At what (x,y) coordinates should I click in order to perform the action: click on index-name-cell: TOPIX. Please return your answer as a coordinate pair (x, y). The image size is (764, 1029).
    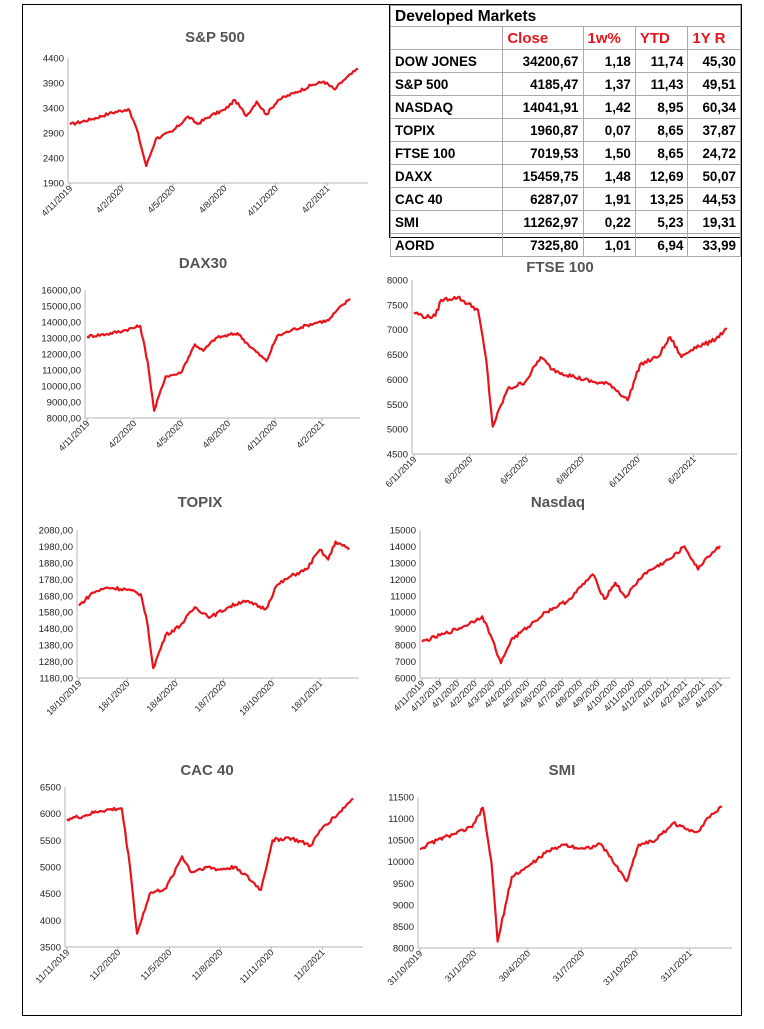
    Looking at the image, I should click on (446, 130).